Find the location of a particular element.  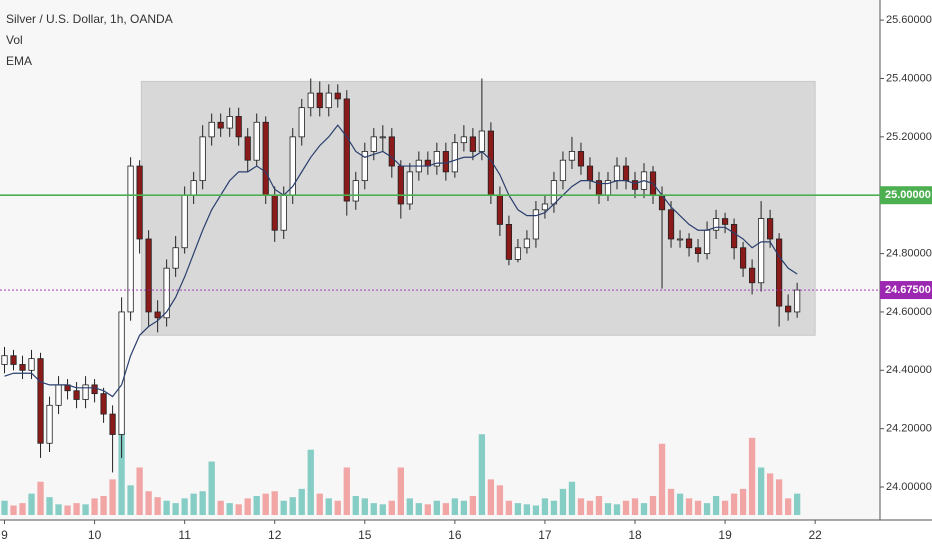

y-tick-label: 24.00000 is located at coordinates (909, 487).